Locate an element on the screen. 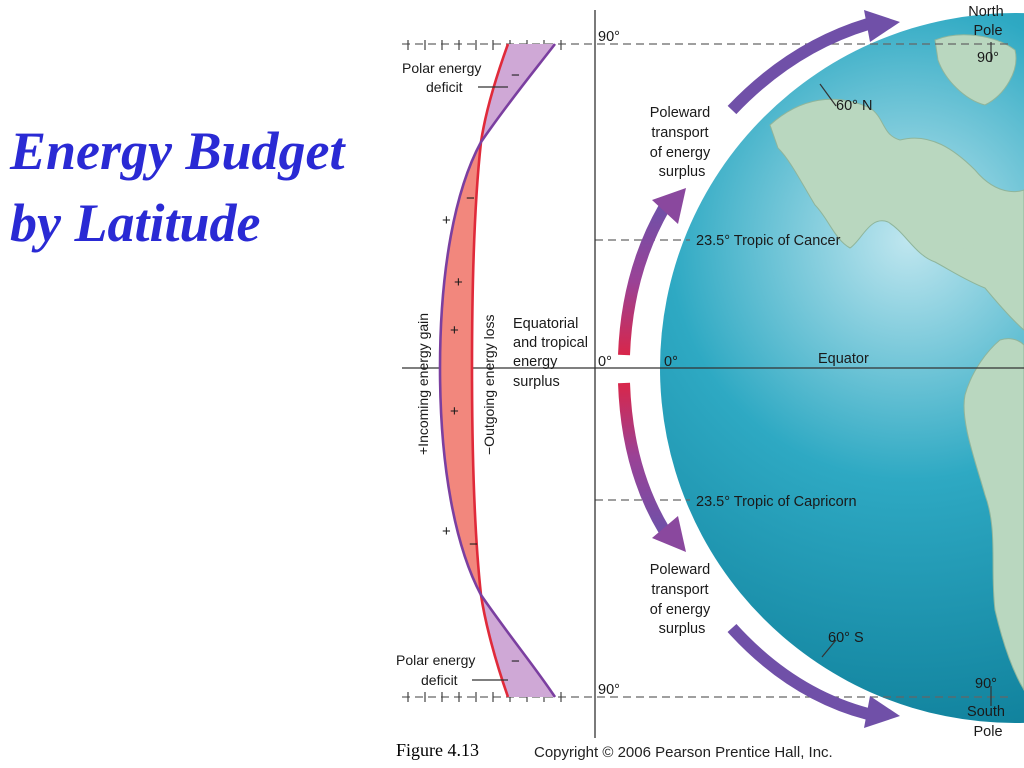 The height and width of the screenshot is (768, 1024). tropical-arrowhead-south is located at coordinates (669, 534).